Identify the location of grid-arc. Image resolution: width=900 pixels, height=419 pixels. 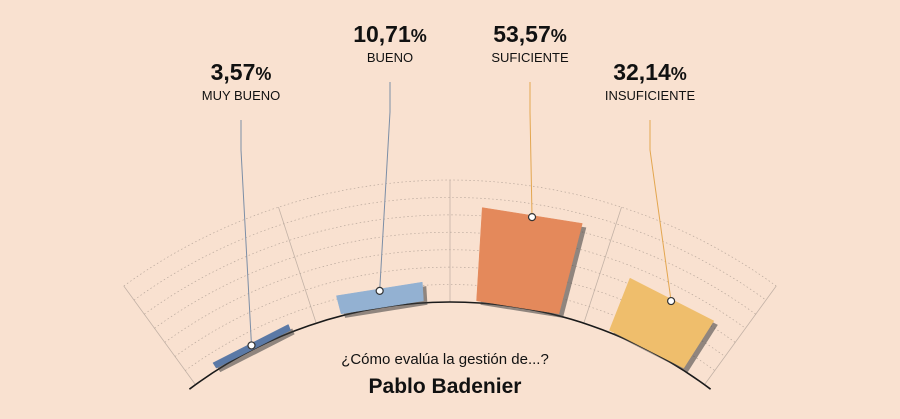
(450, 296).